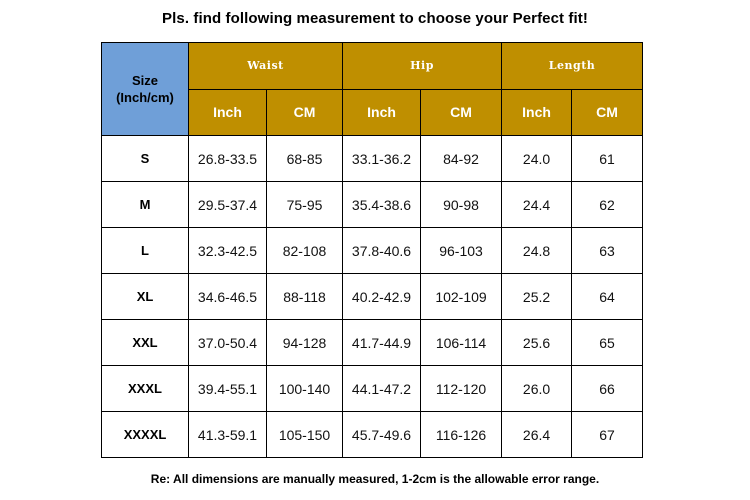 The height and width of the screenshot is (500, 750). I want to click on length-inch-value: 25.6, so click(537, 342).